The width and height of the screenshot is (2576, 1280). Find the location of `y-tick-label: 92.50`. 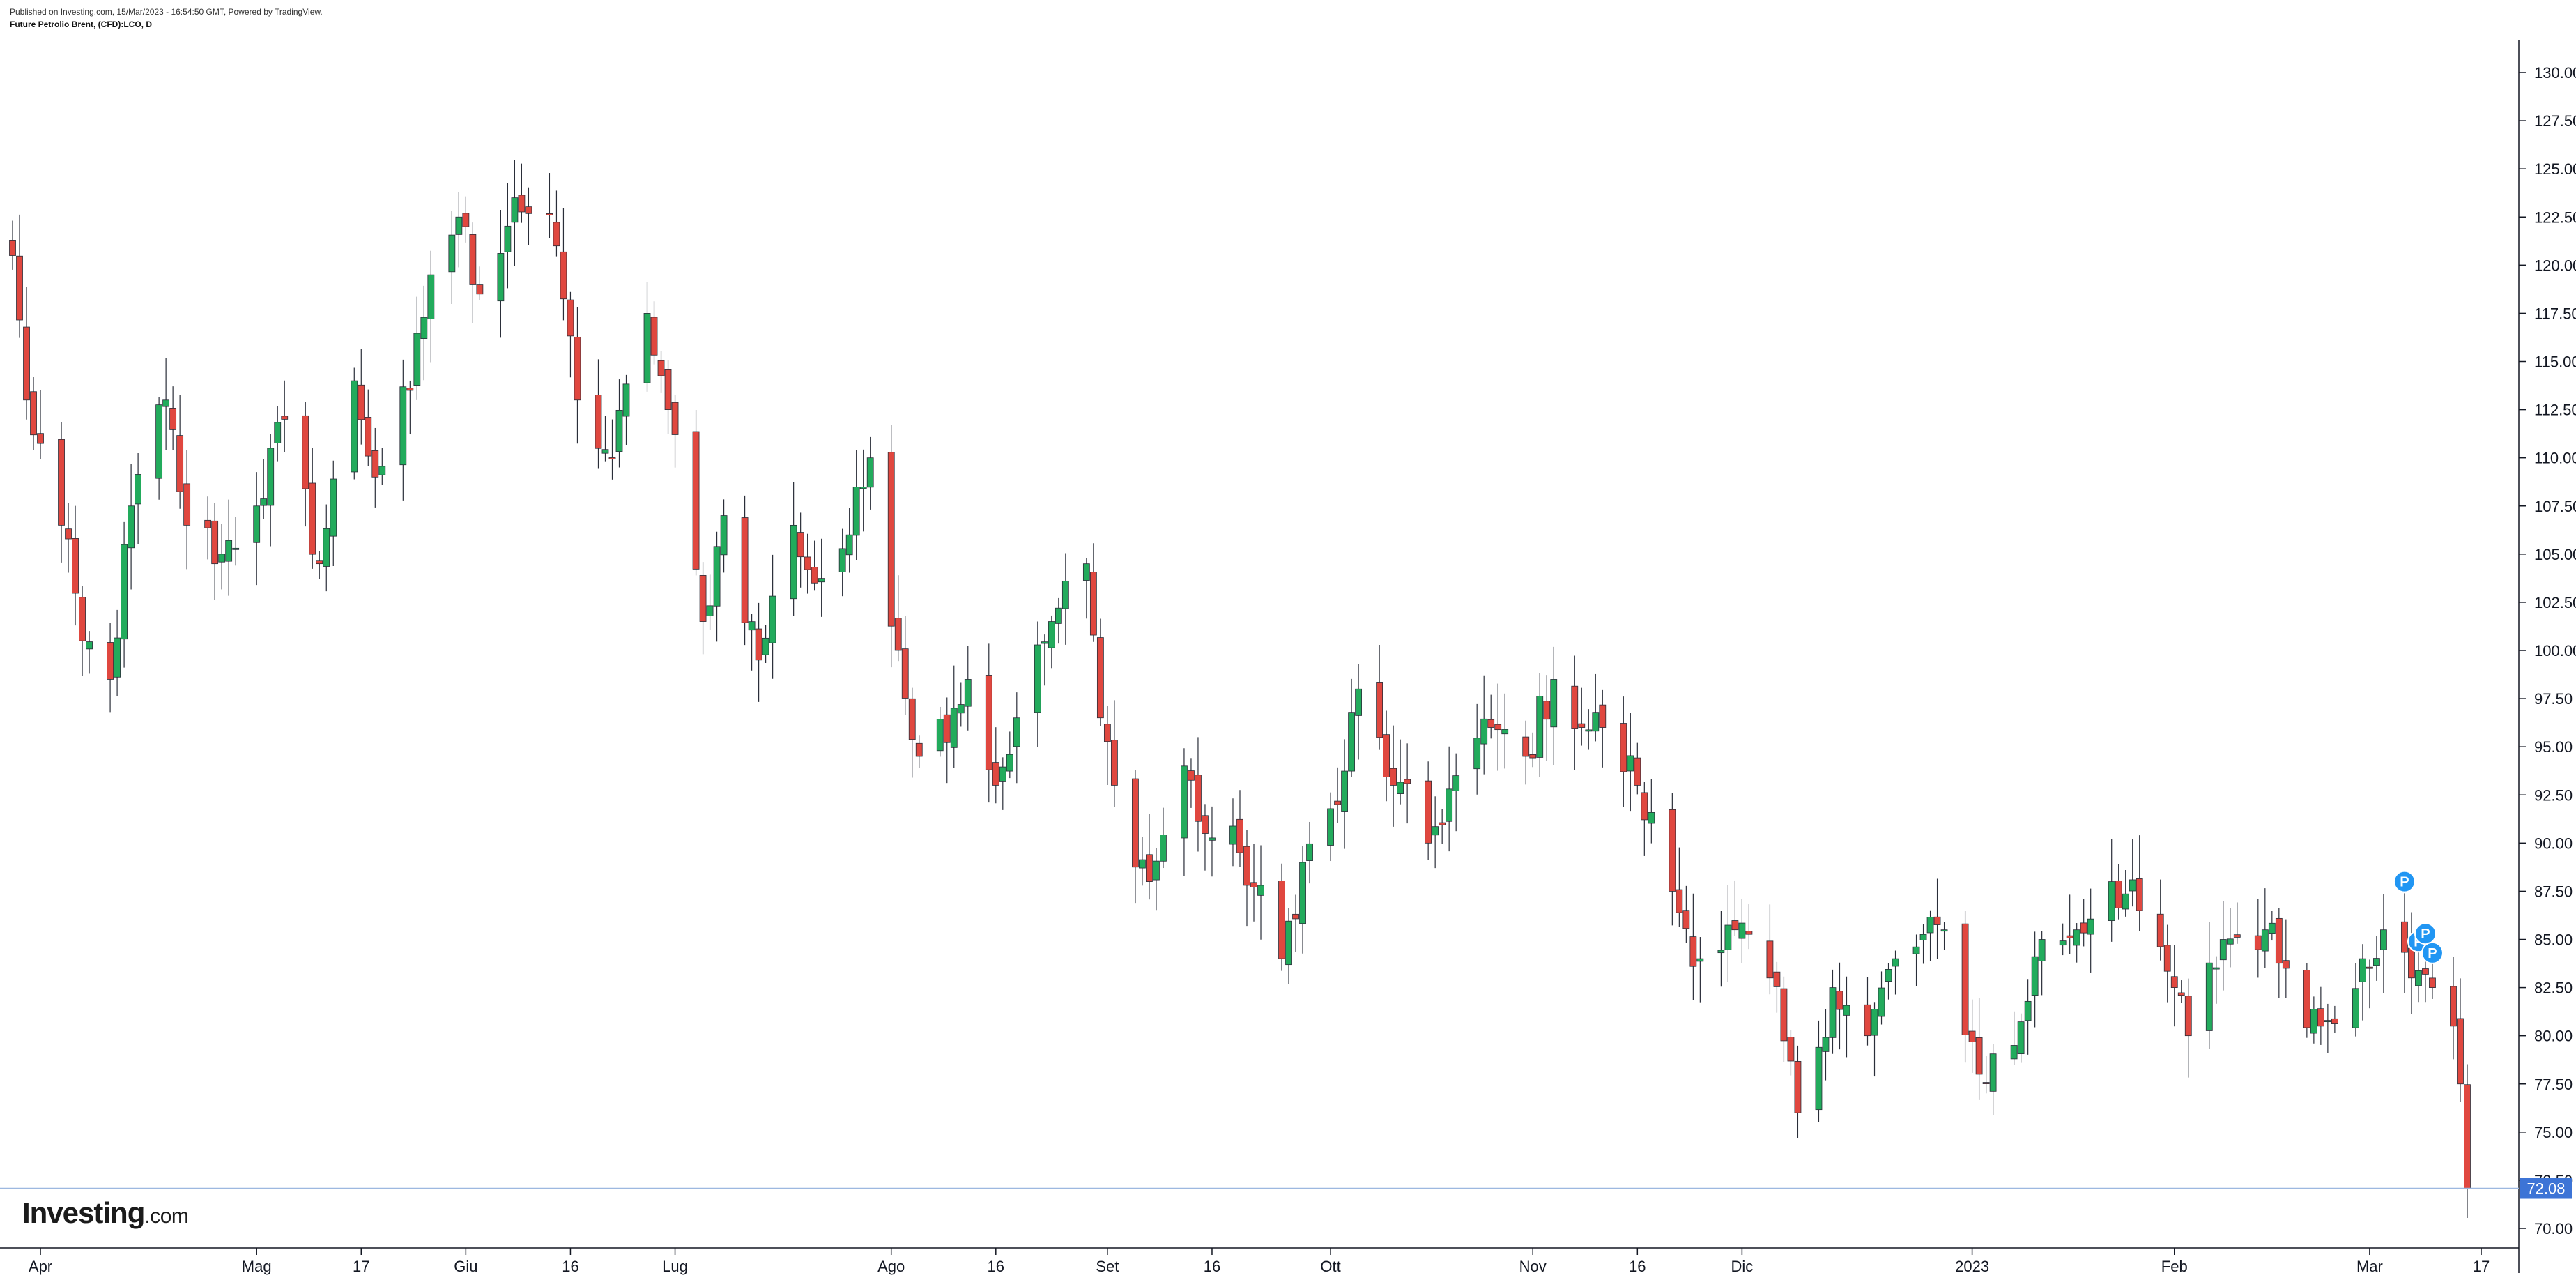

y-tick-label: 92.50 is located at coordinates (2553, 795).